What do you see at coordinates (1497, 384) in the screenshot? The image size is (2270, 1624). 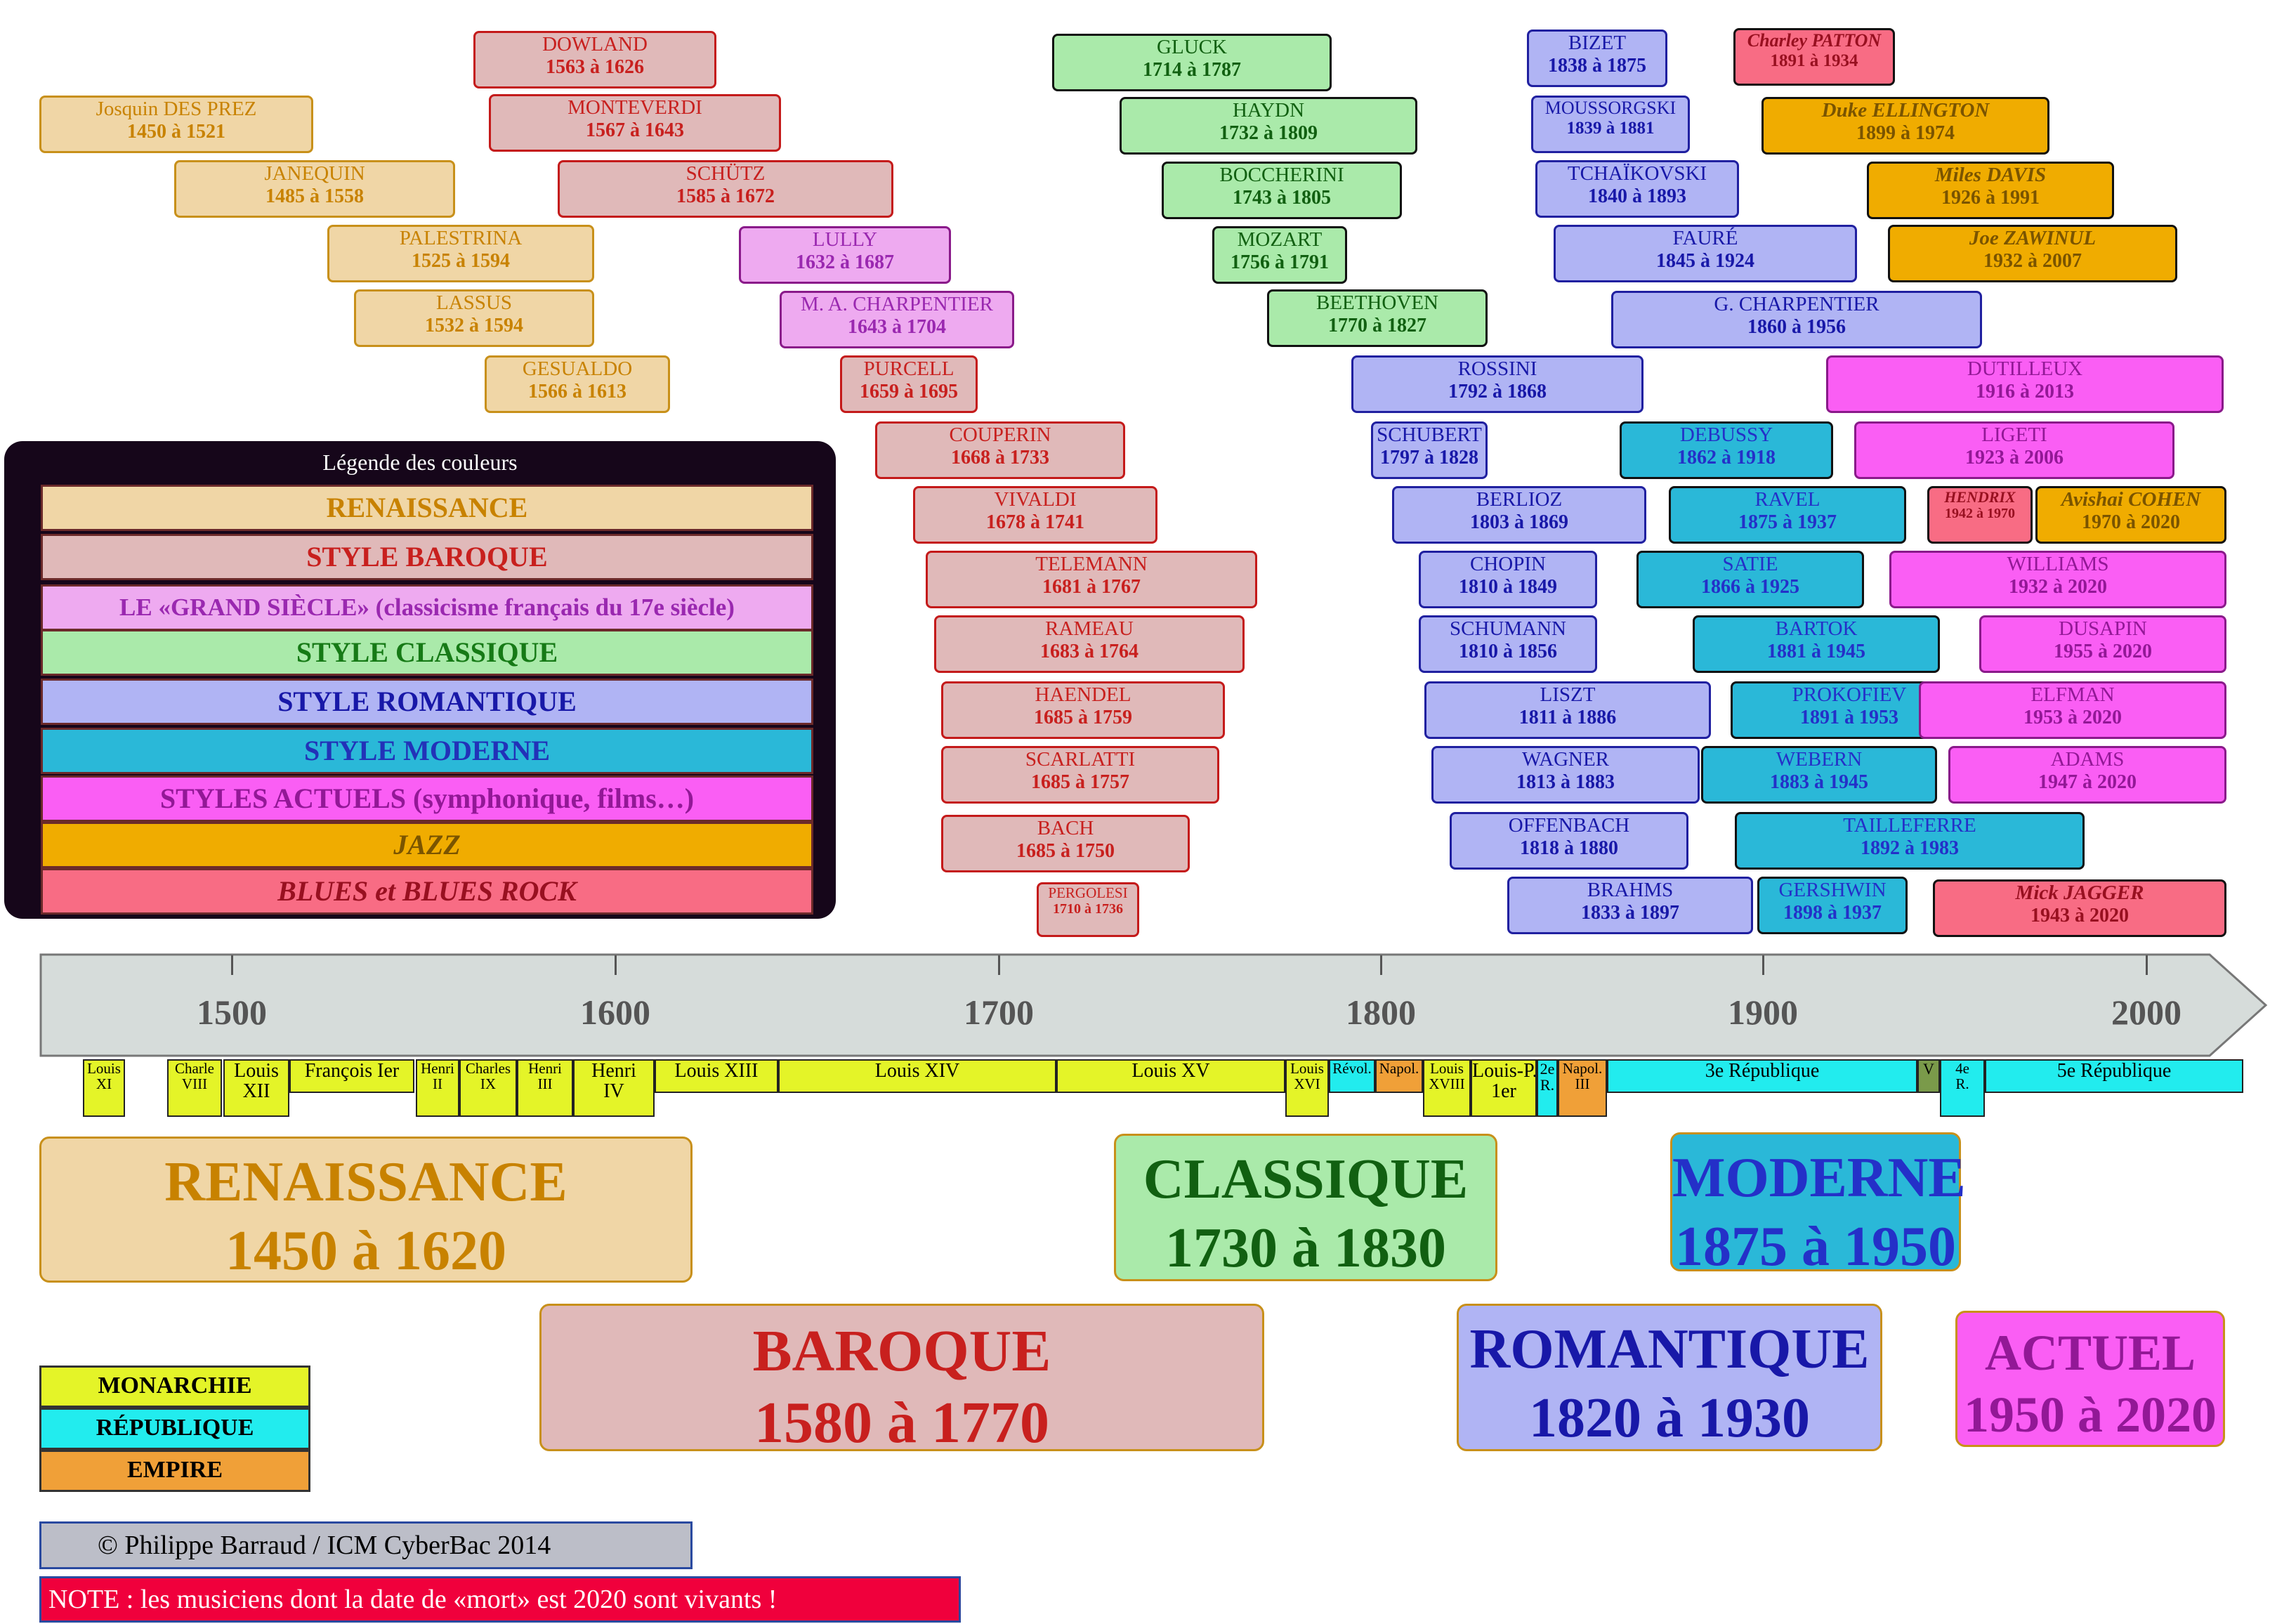 I see `composer-box: ROSSINI 1792 à 1868` at bounding box center [1497, 384].